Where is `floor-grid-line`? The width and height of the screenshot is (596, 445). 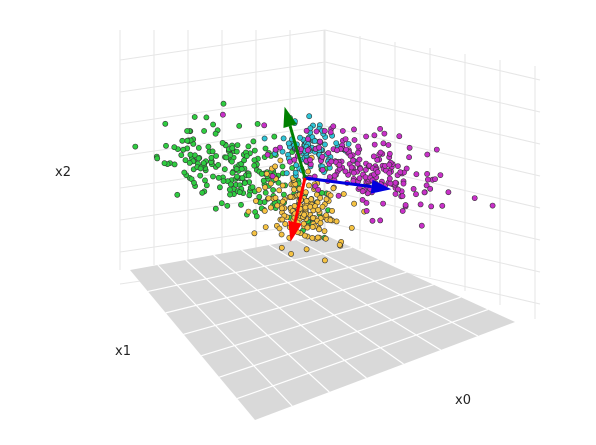
floor-grid-line is located at coordinates (362, 354).